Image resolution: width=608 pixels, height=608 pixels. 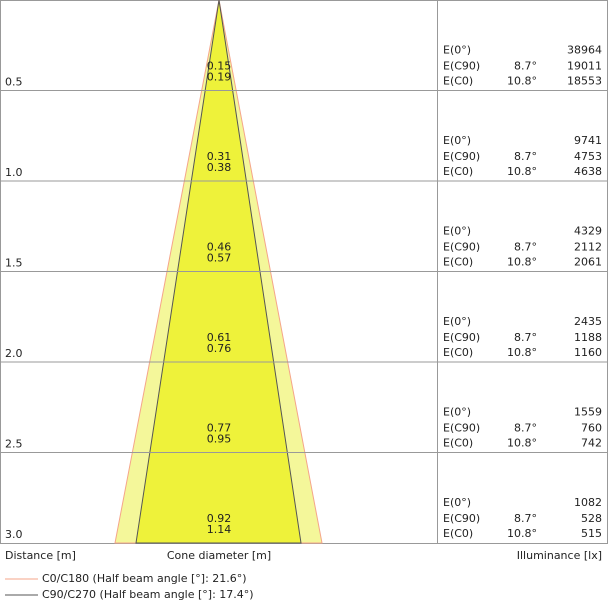 What do you see at coordinates (588, 321) in the screenshot?
I see `illuminance-value: 2435` at bounding box center [588, 321].